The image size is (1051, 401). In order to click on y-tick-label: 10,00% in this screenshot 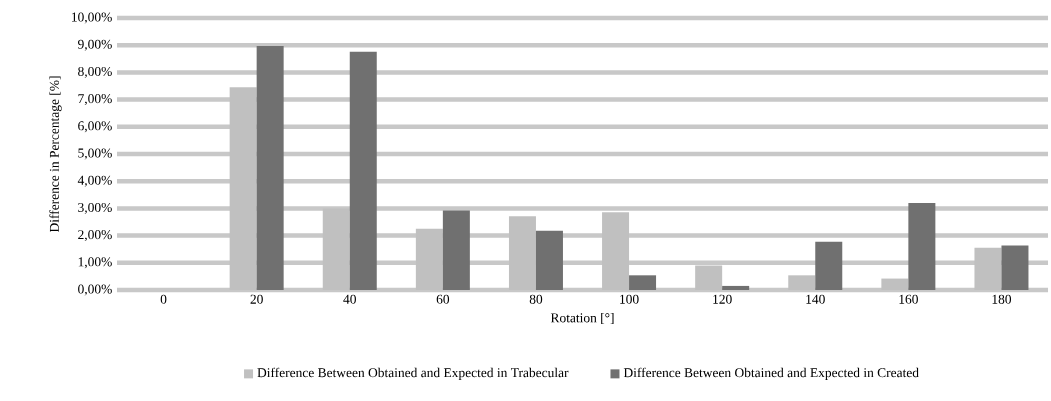, I will do `click(92, 18)`.